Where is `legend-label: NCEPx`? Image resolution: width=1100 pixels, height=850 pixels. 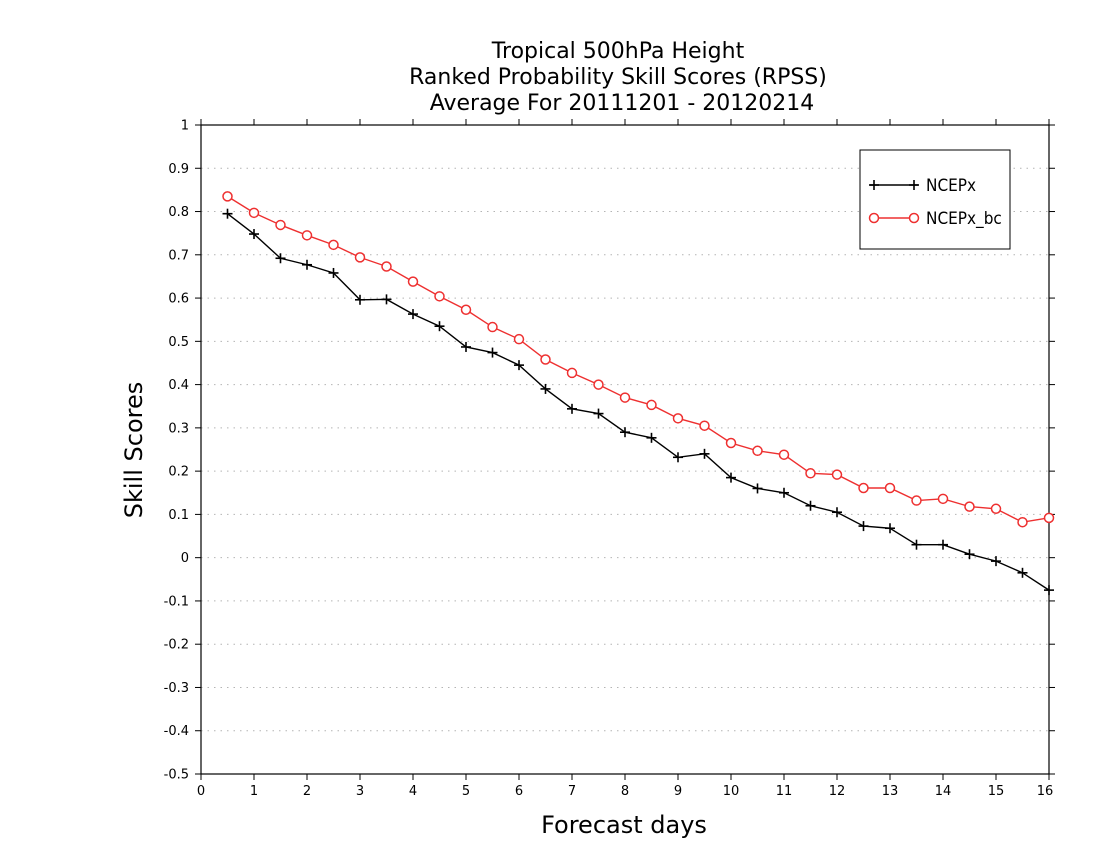
legend-label: NCEPx is located at coordinates (951, 186).